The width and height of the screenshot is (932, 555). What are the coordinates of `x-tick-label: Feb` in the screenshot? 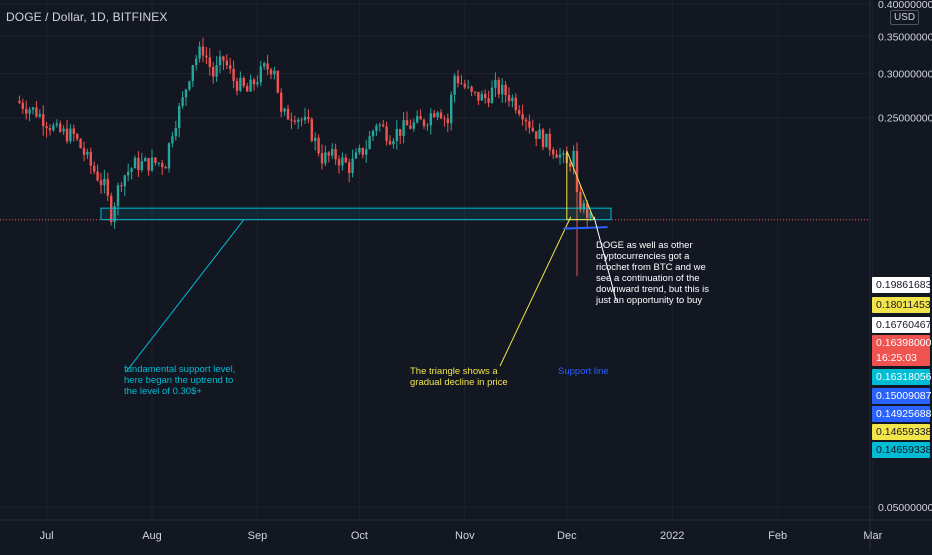 It's located at (777, 536).